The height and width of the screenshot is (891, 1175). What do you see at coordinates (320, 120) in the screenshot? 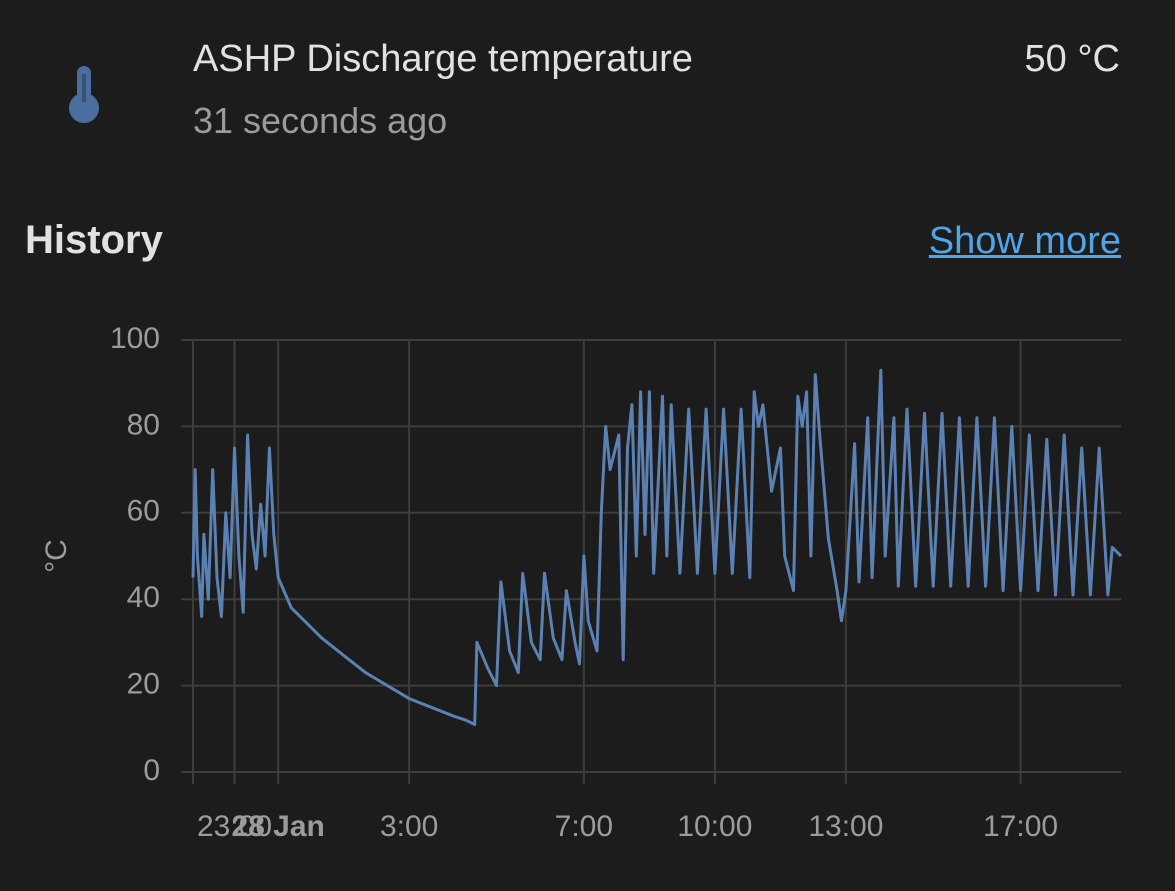
I see `last-changed: 31 seconds ago` at bounding box center [320, 120].